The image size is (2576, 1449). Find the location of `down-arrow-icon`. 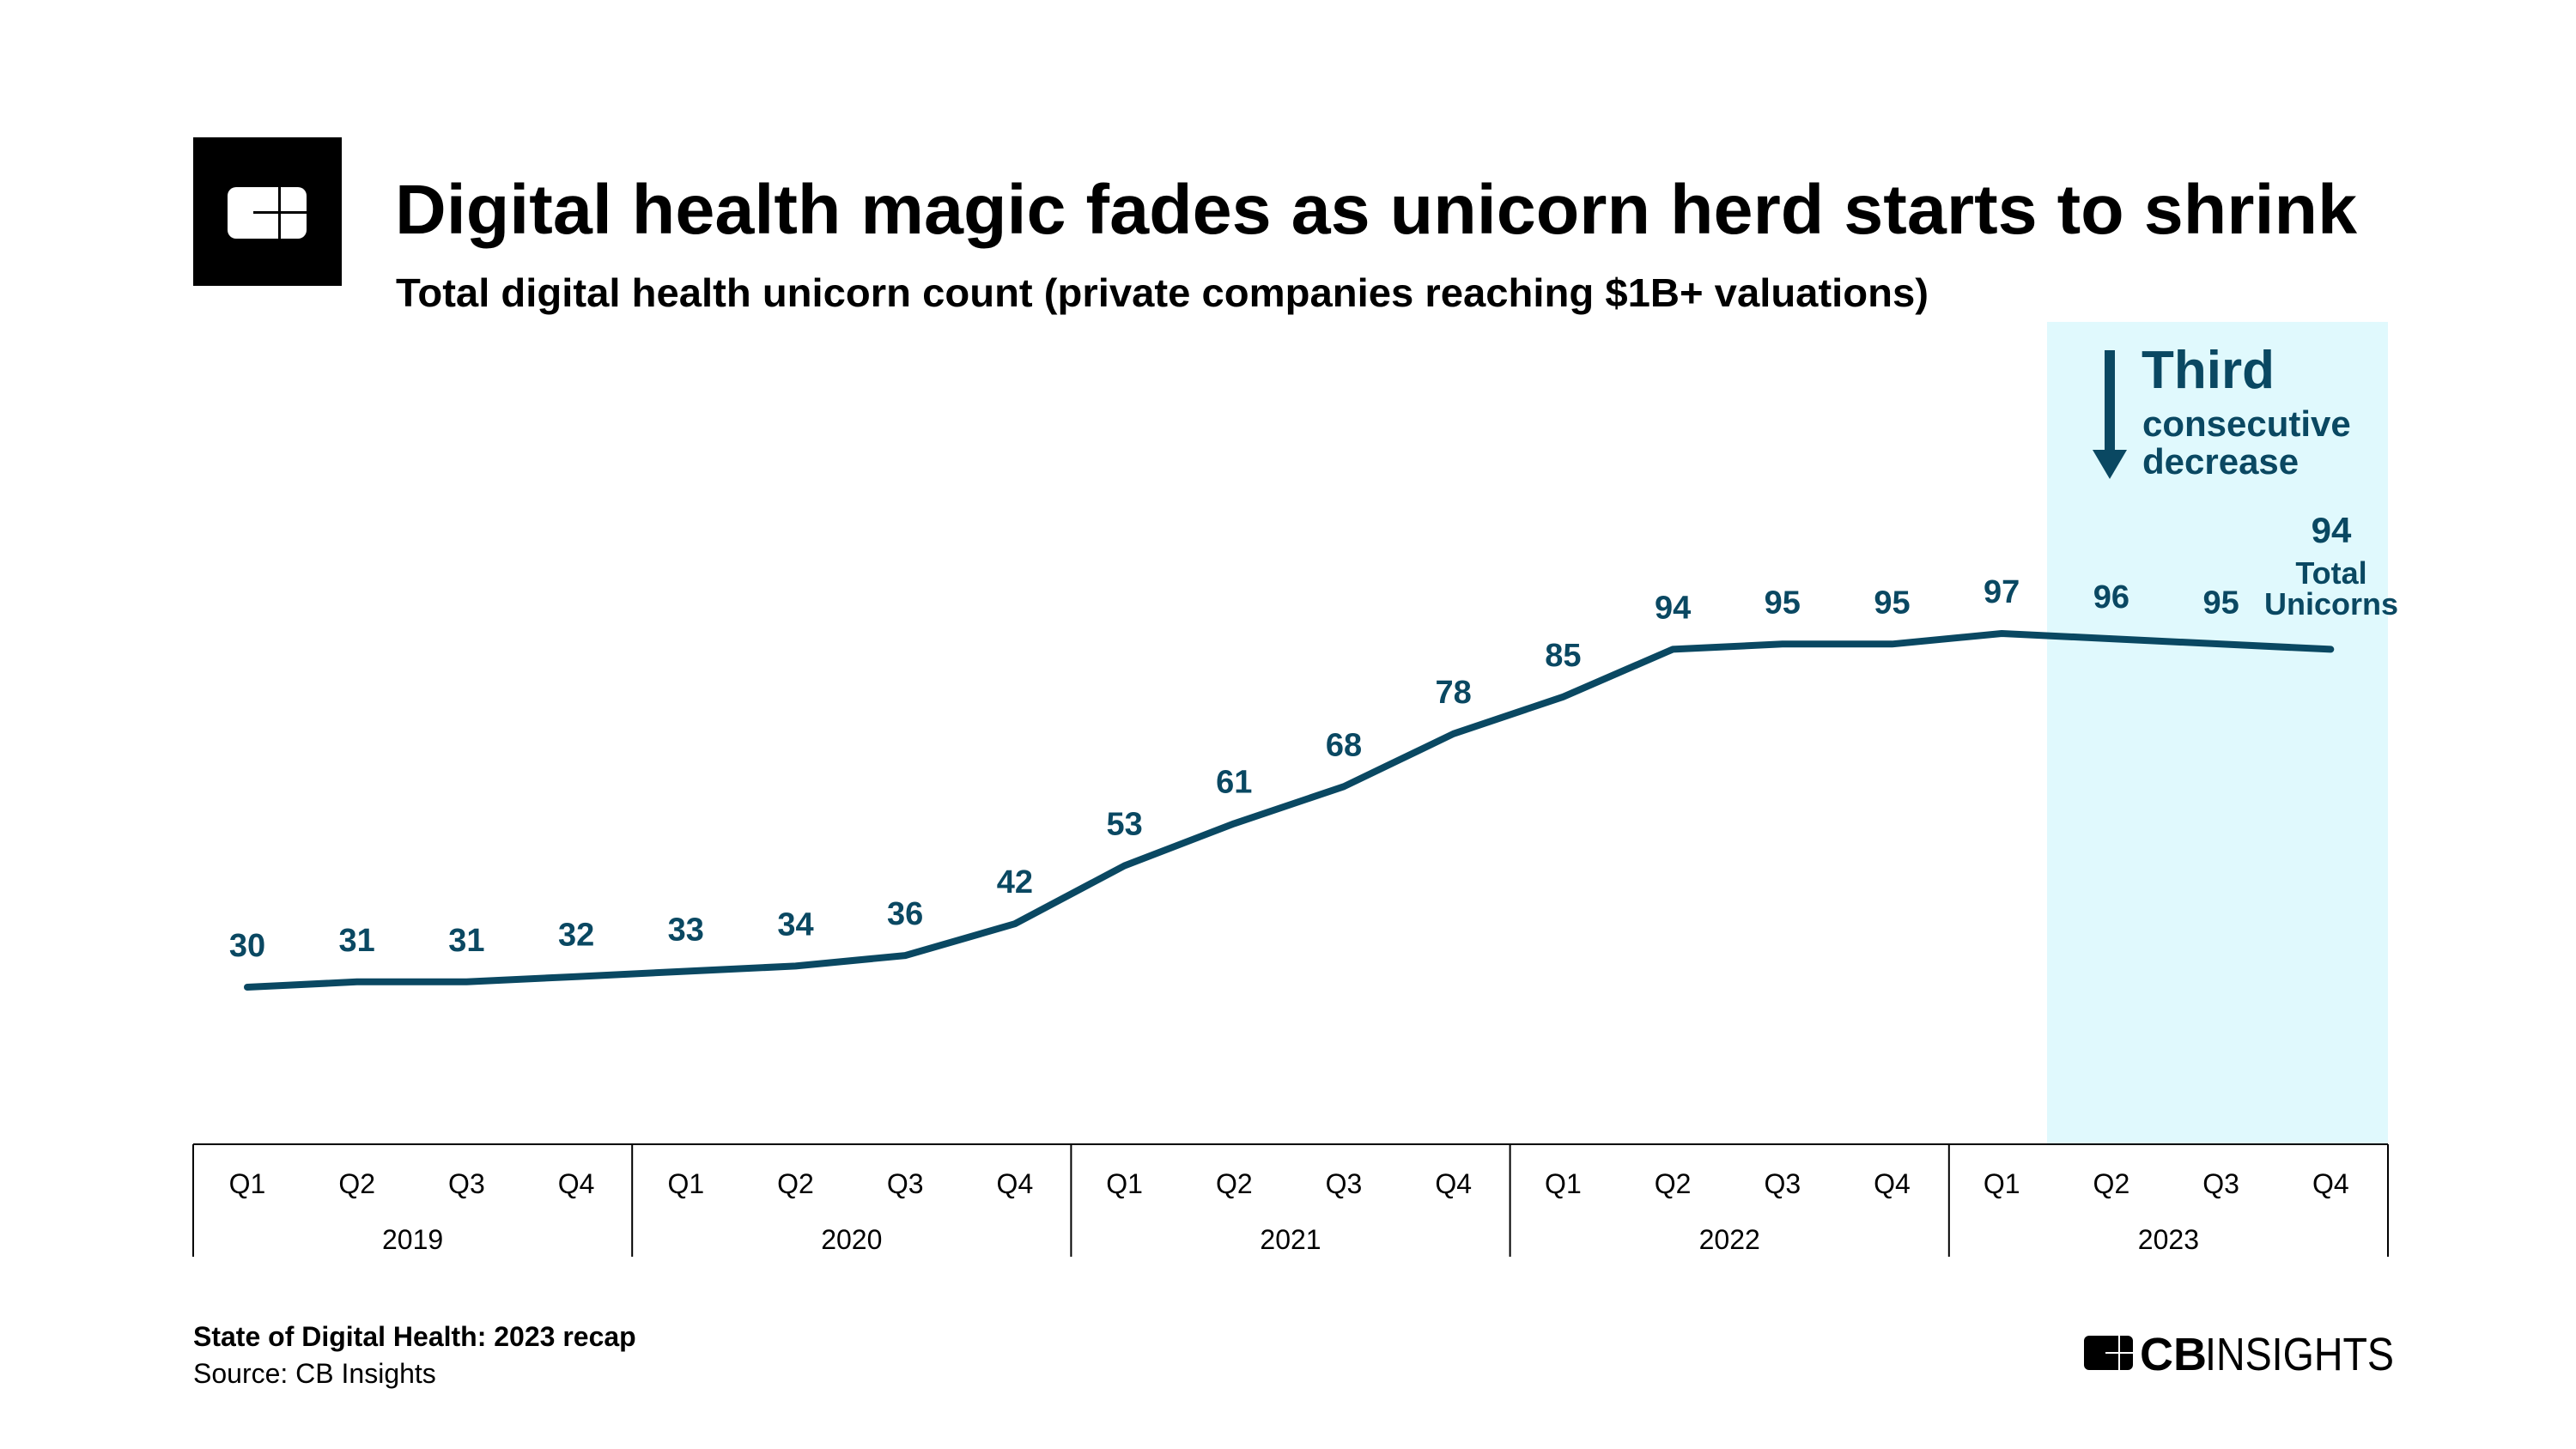

down-arrow-icon is located at coordinates (2110, 414).